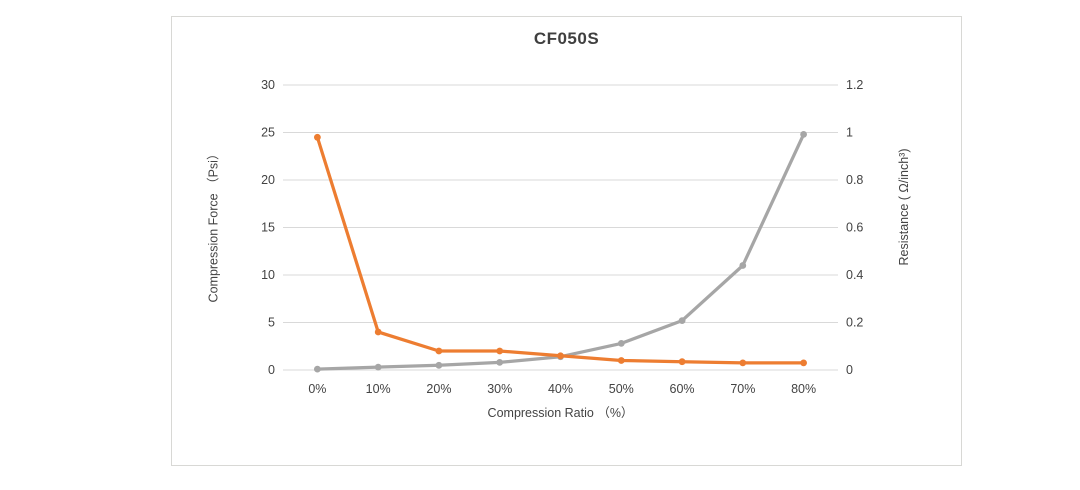  Describe the element at coordinates (849, 370) in the screenshot. I see `y-right-tick-label: 0` at that location.